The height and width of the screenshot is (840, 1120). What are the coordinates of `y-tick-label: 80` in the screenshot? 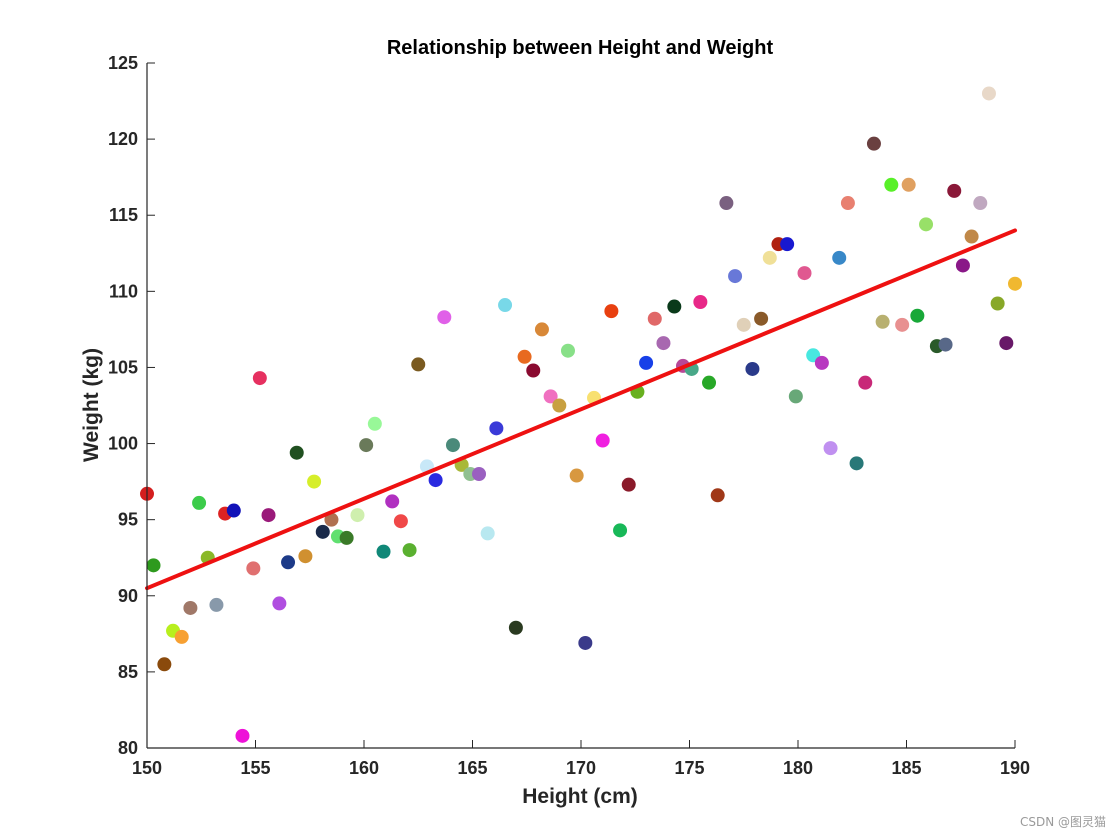 It's located at (128, 748).